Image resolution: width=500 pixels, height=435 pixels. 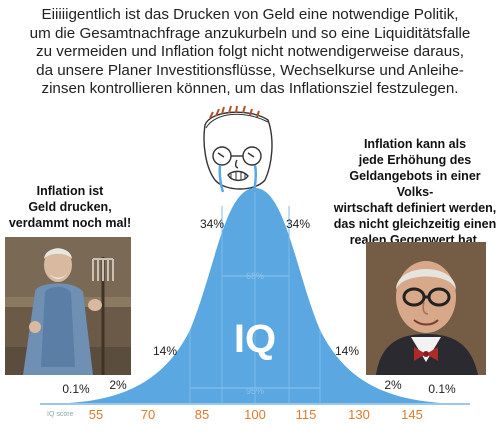 What do you see at coordinates (412, 414) in the screenshot?
I see `tick-label: 145` at bounding box center [412, 414].